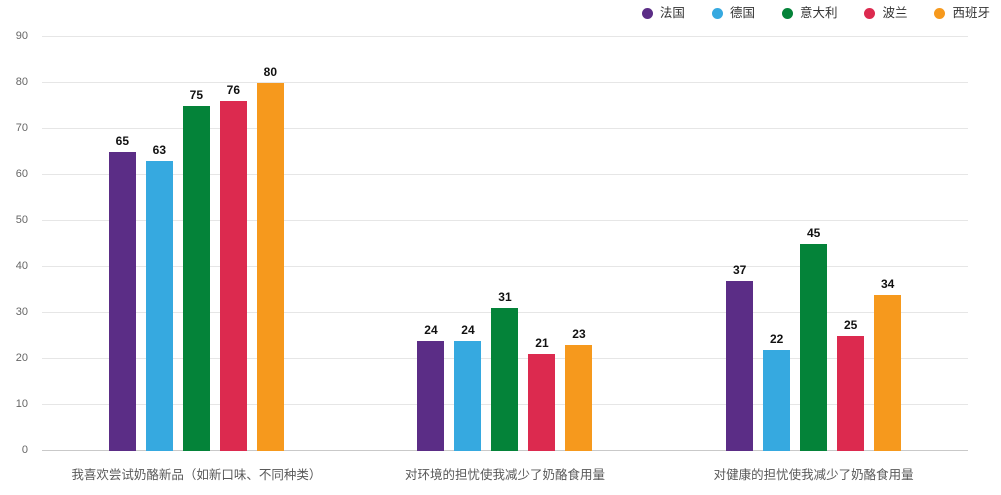 This screenshot has width=1001, height=495. I want to click on legend: 法国 德国 意大利 波兰 西班牙, so click(815, 13).